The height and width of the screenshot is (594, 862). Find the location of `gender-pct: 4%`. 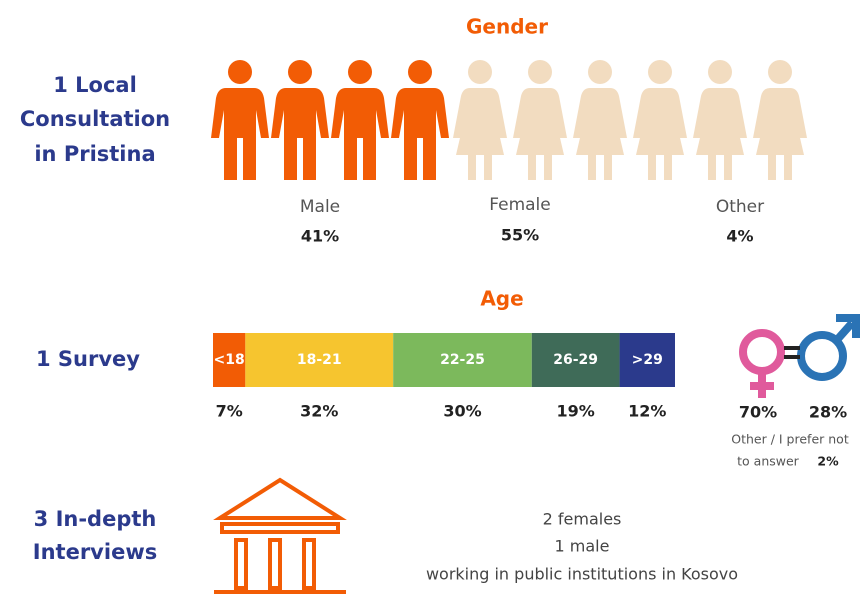

gender-pct: 4% is located at coordinates (739, 236).